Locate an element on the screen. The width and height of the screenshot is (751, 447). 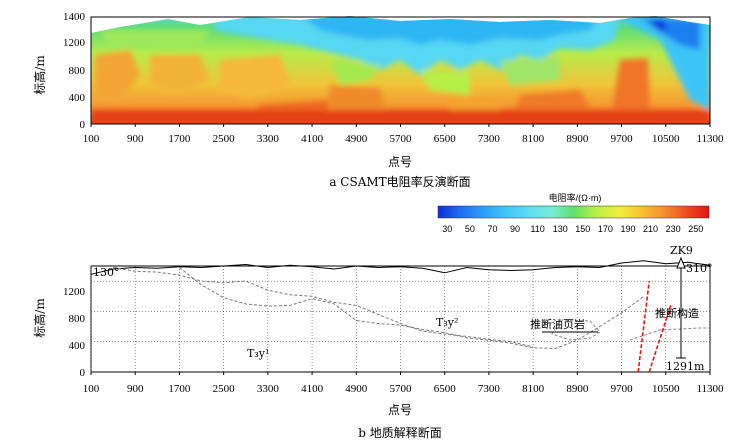
unit-upper-label: T₃y² is located at coordinates (447, 322).